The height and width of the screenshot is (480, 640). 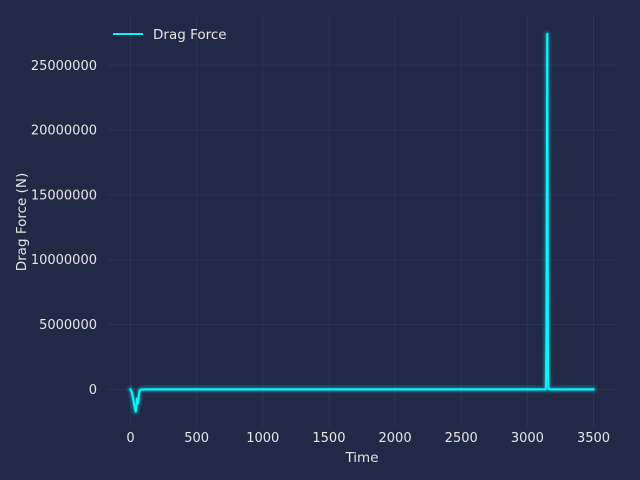 I want to click on y-tick-label: 15000000, so click(x=64, y=195).